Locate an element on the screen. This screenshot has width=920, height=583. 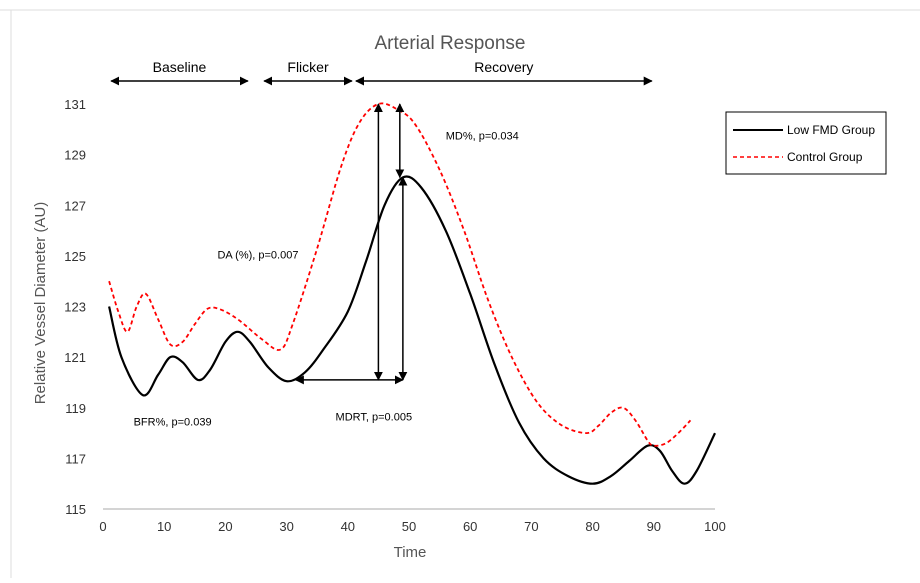
y-tick-label: 123 is located at coordinates (75, 307).